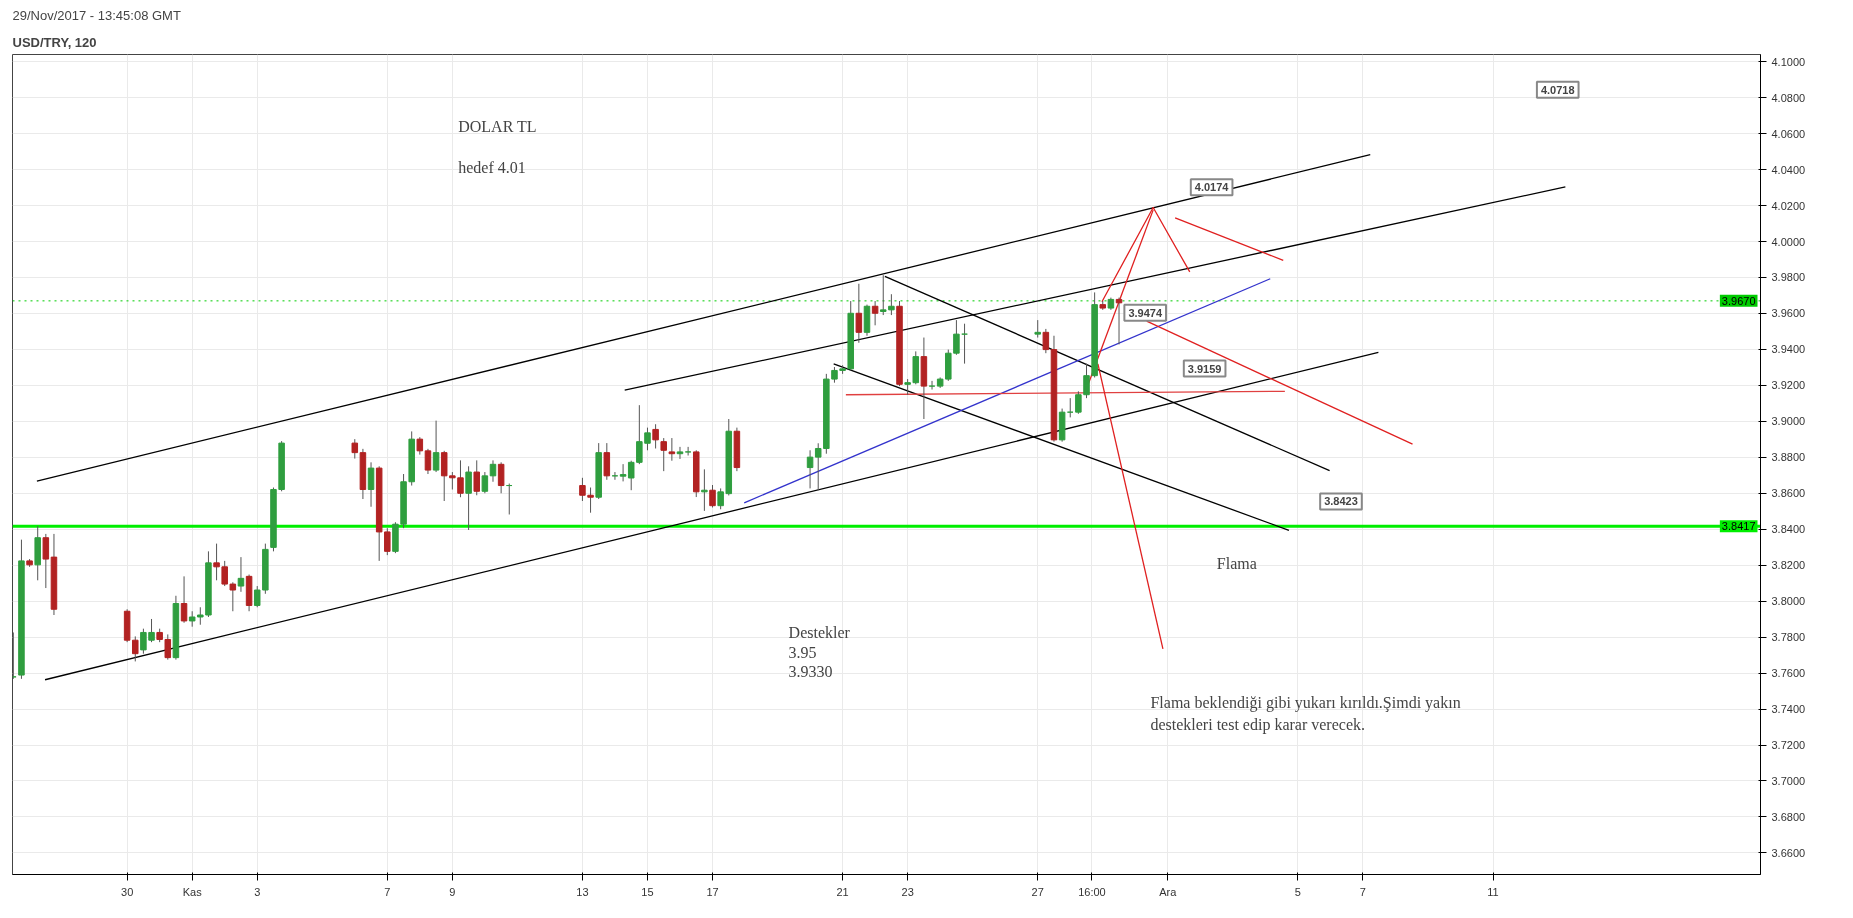 The width and height of the screenshot is (1853, 918). I want to click on x-tick-label: 13, so click(582, 891).